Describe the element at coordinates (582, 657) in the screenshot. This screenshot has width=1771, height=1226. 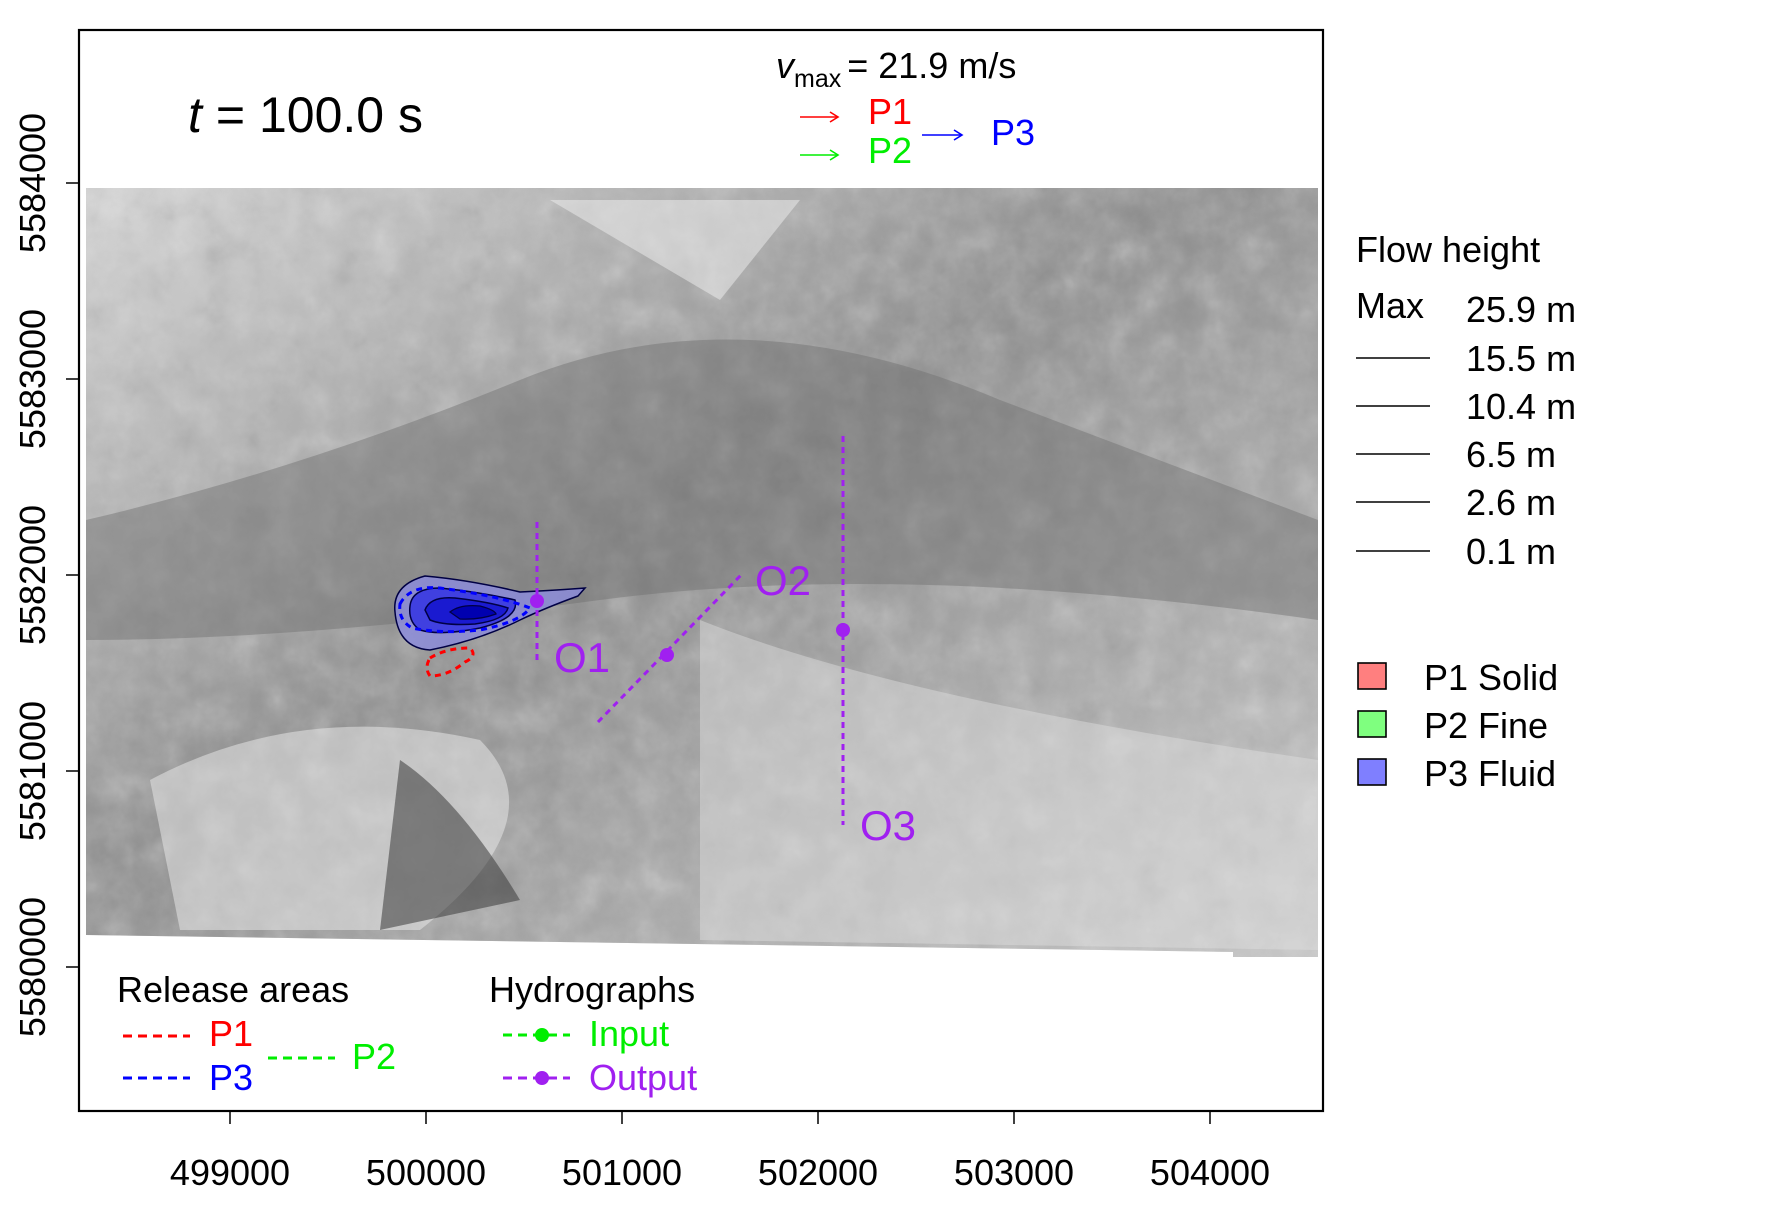
I see `profile-o1-label: O1` at that location.